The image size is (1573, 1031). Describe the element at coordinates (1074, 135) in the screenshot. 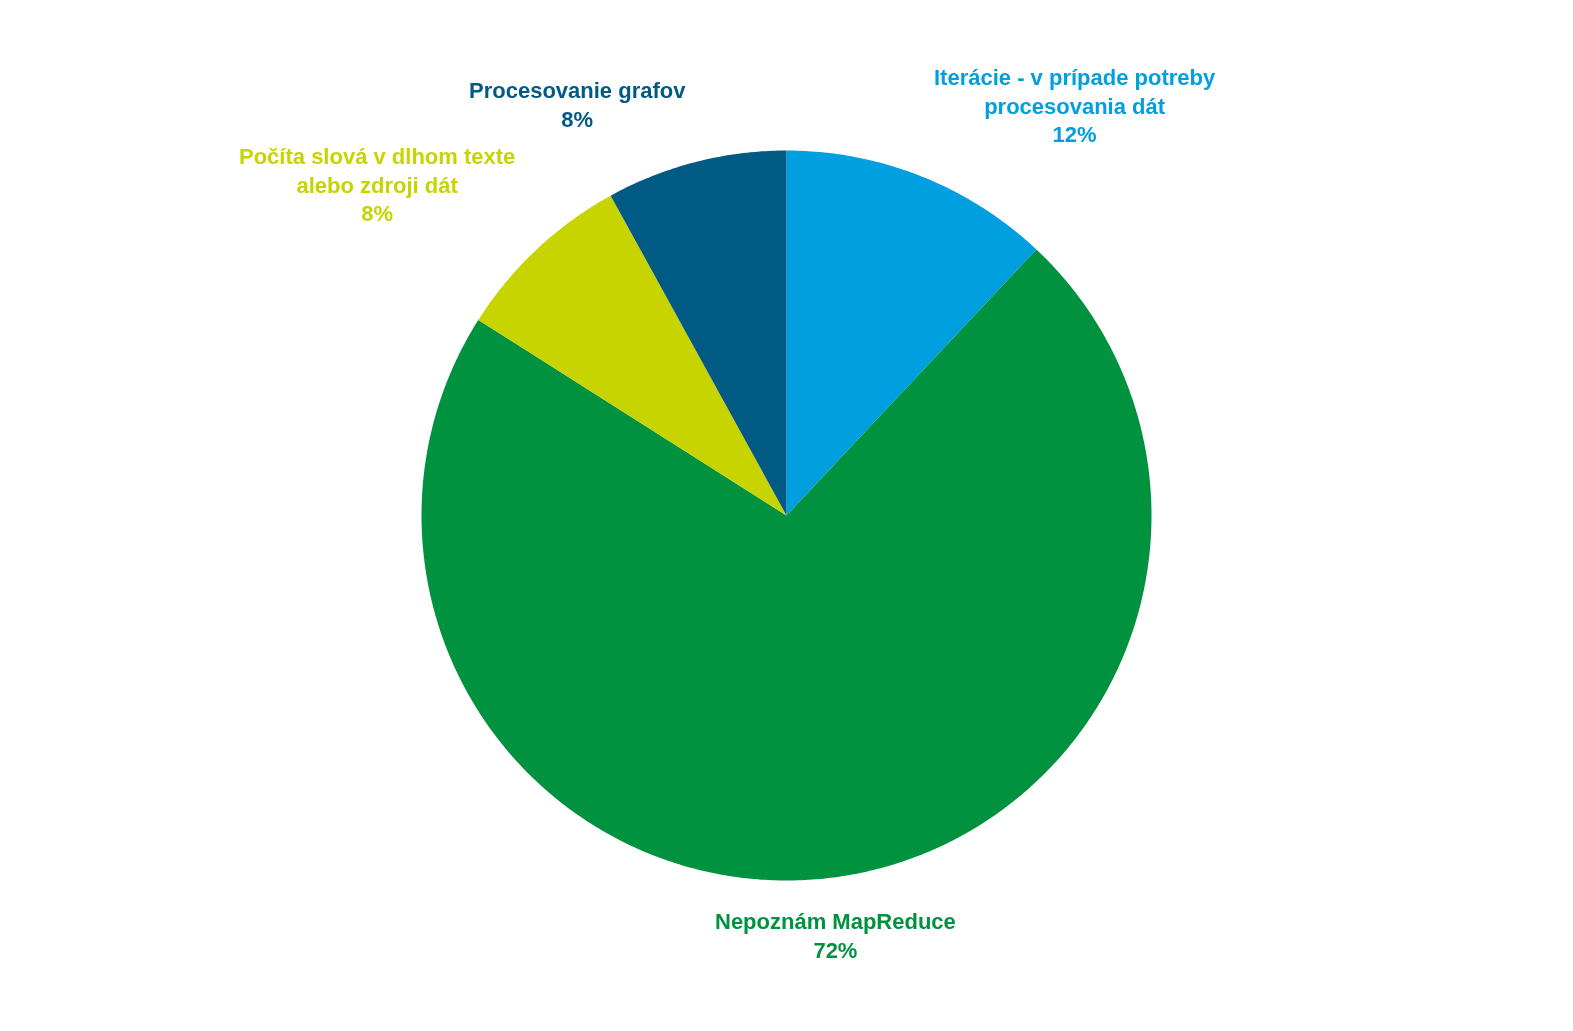

I see `data-label: 12%` at that location.